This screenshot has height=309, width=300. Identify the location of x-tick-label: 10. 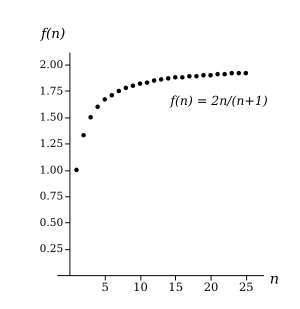
(140, 287).